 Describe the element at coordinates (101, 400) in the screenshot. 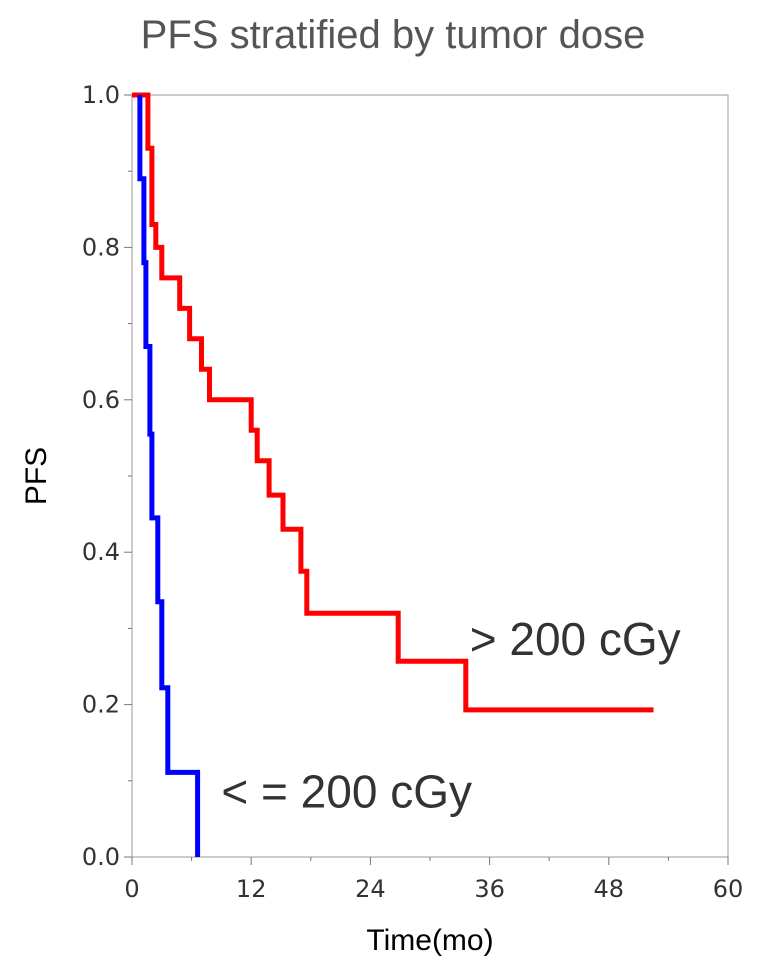

I see `y-tick-label: 0.6` at that location.